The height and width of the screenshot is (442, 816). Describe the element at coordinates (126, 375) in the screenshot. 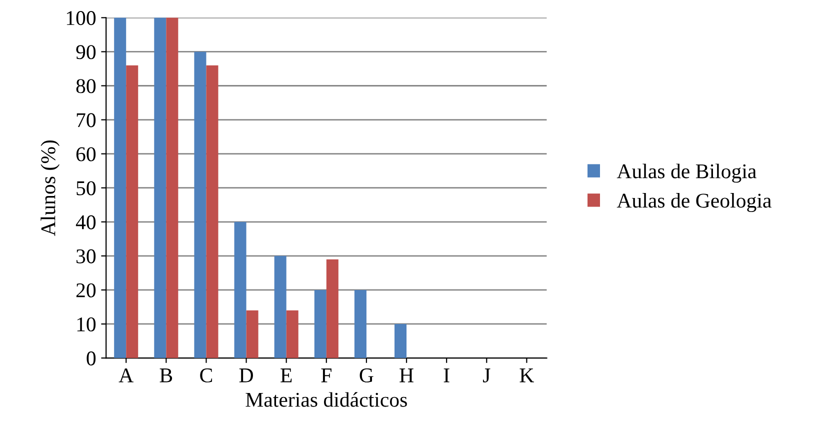

I see `x-tick-label: A` at that location.